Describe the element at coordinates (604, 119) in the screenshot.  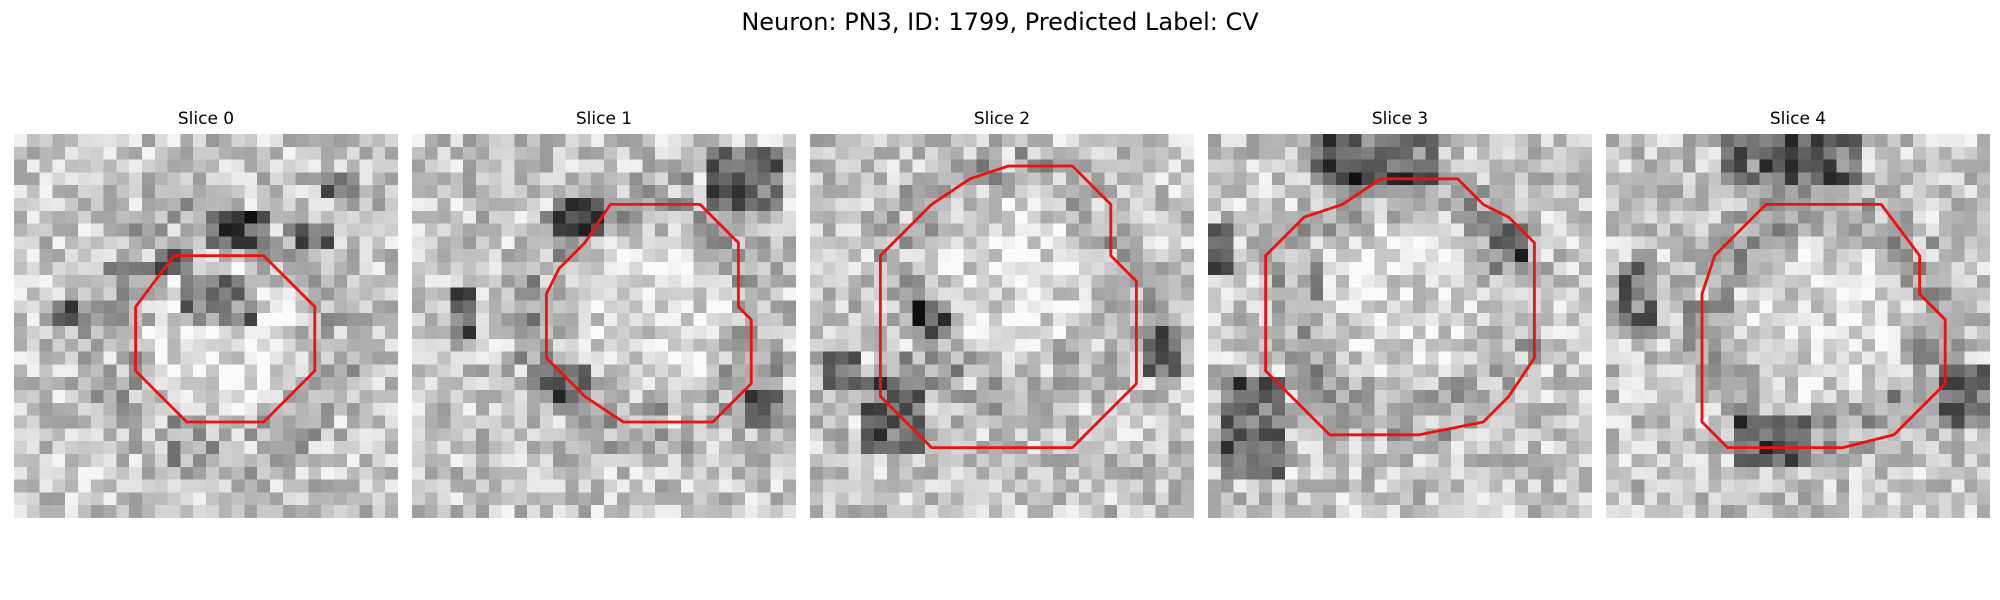
I see `slice-title: Slice 1` at that location.